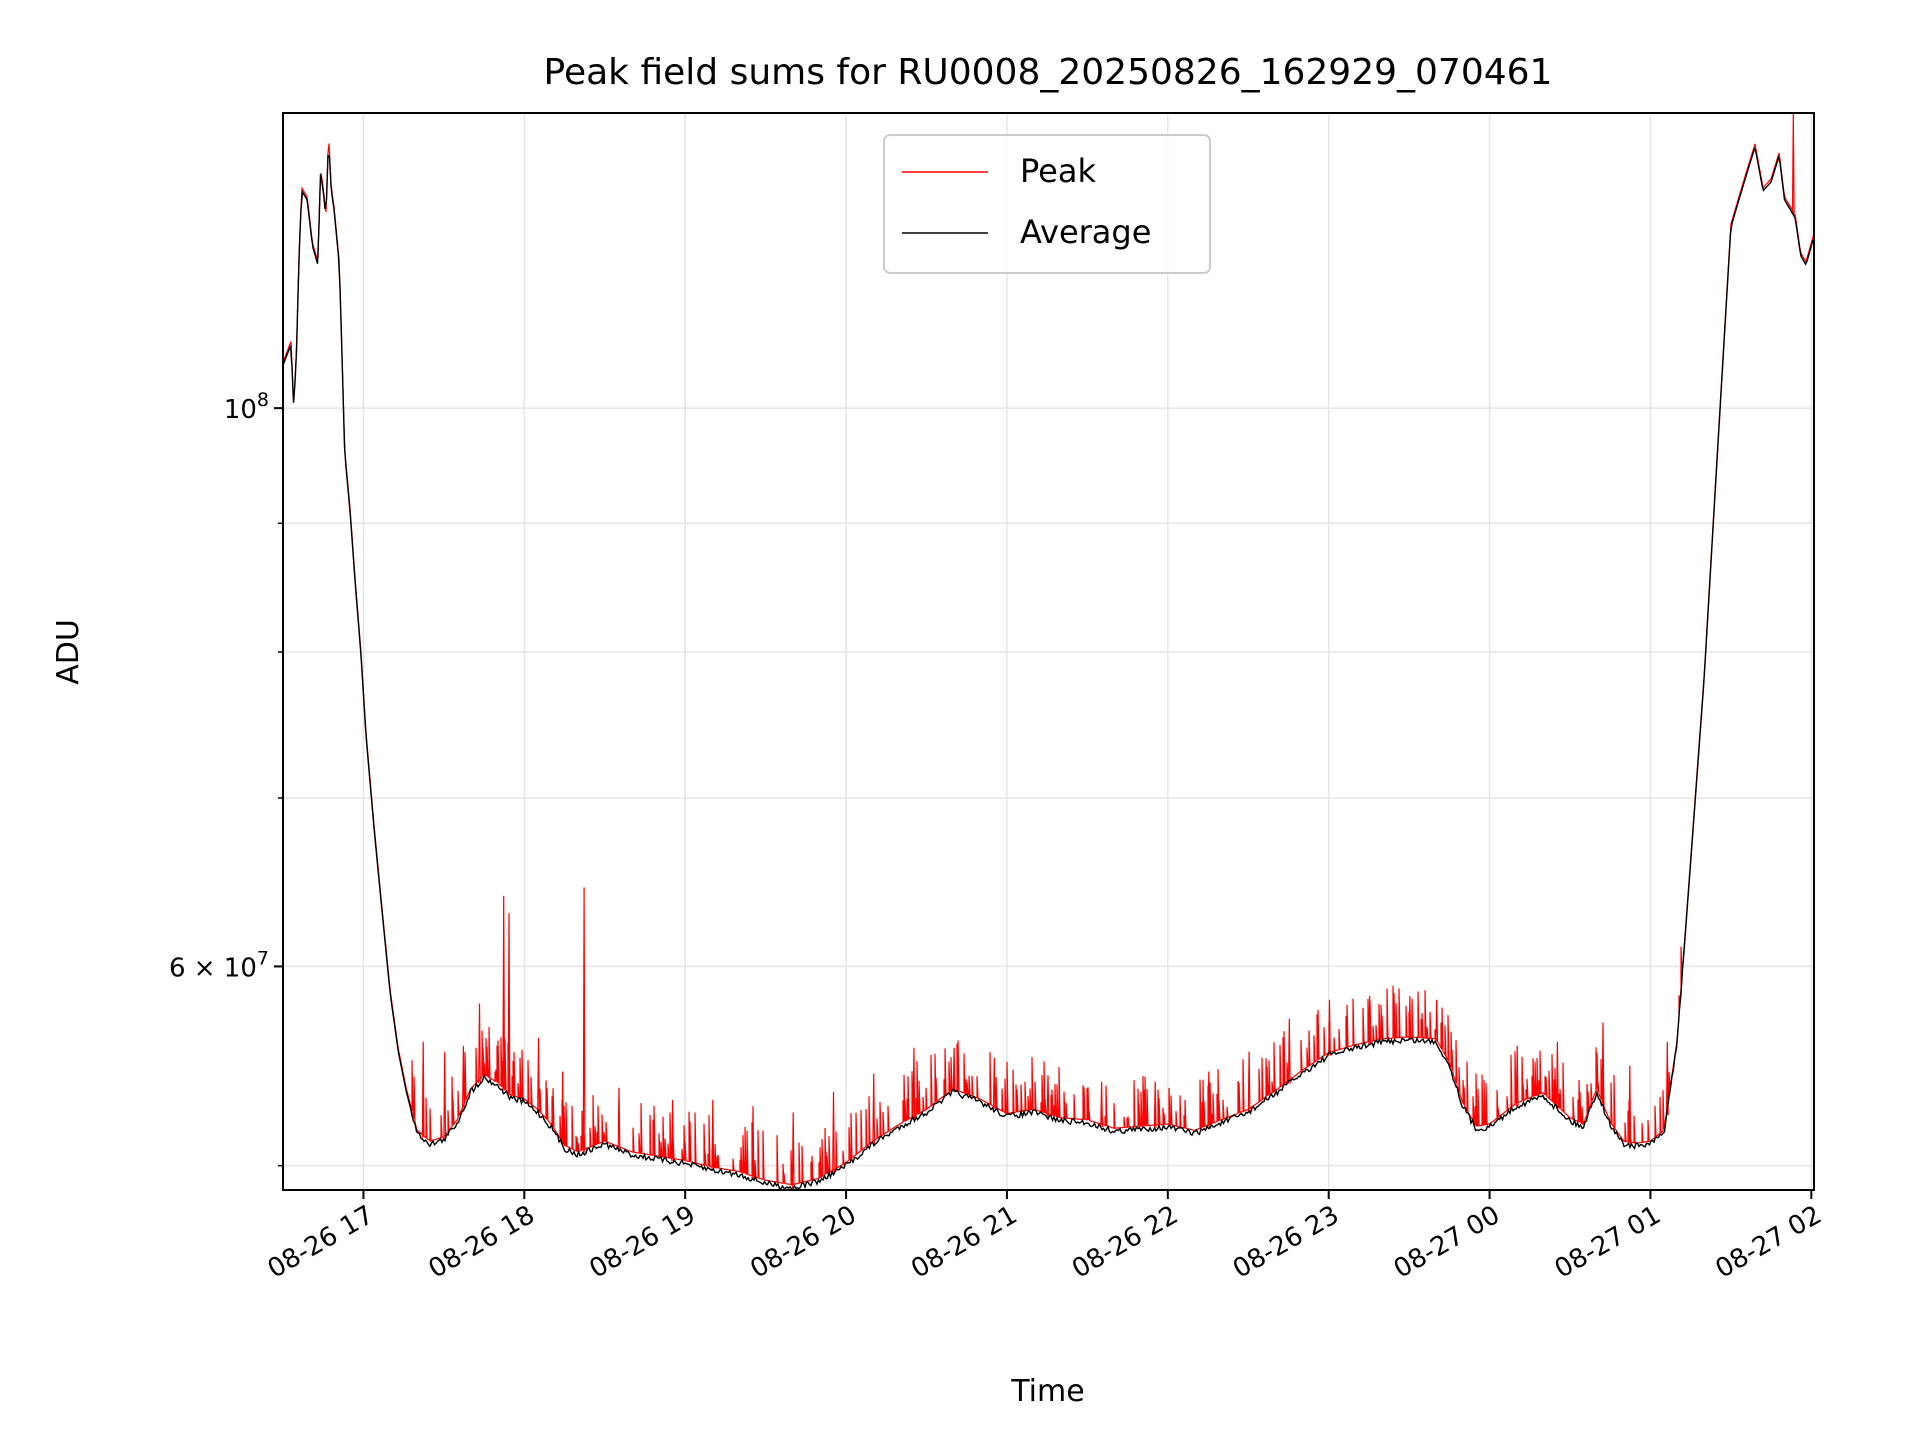  I want to click on legend-label-average: Average, so click(1085, 232).